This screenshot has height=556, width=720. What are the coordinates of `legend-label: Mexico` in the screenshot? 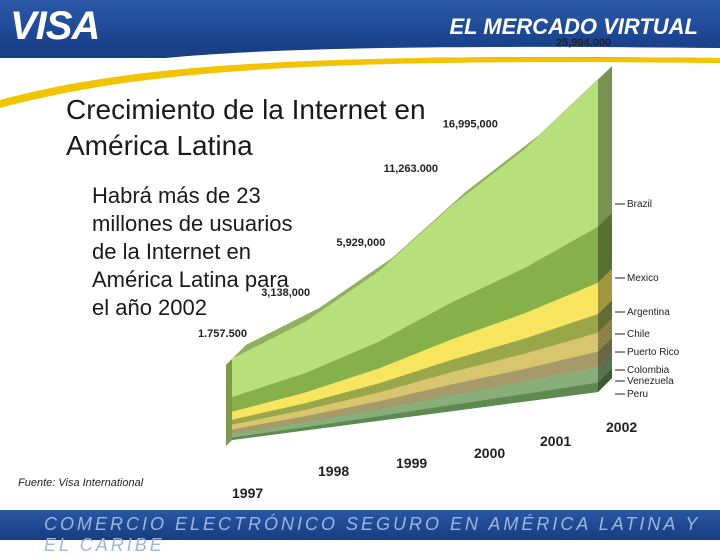 It's located at (643, 278).